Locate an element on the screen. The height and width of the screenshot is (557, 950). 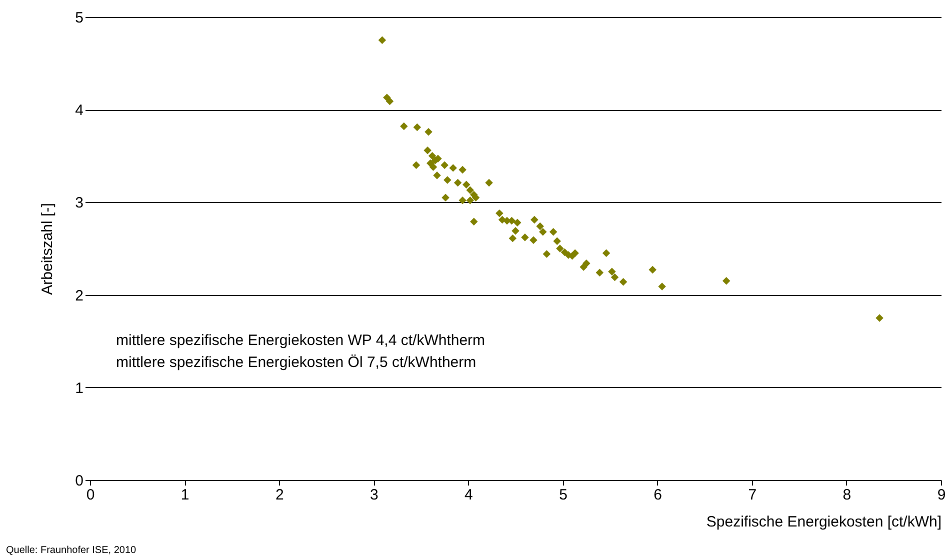
x-tick-label: 4 is located at coordinates (468, 495).